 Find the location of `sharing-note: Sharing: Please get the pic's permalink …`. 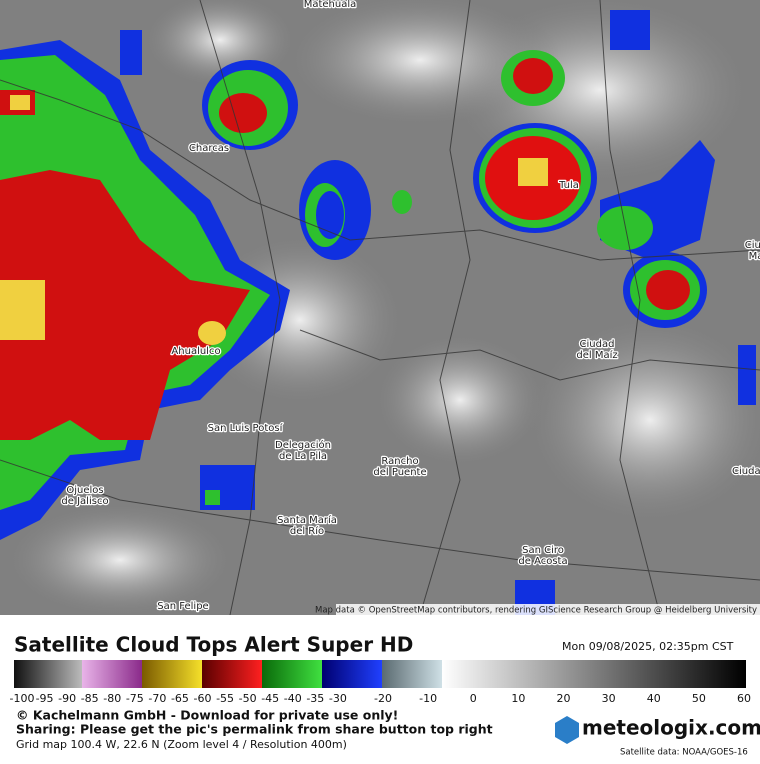

sharing-note: Sharing: Please get the pic's permalink … is located at coordinates (254, 729).